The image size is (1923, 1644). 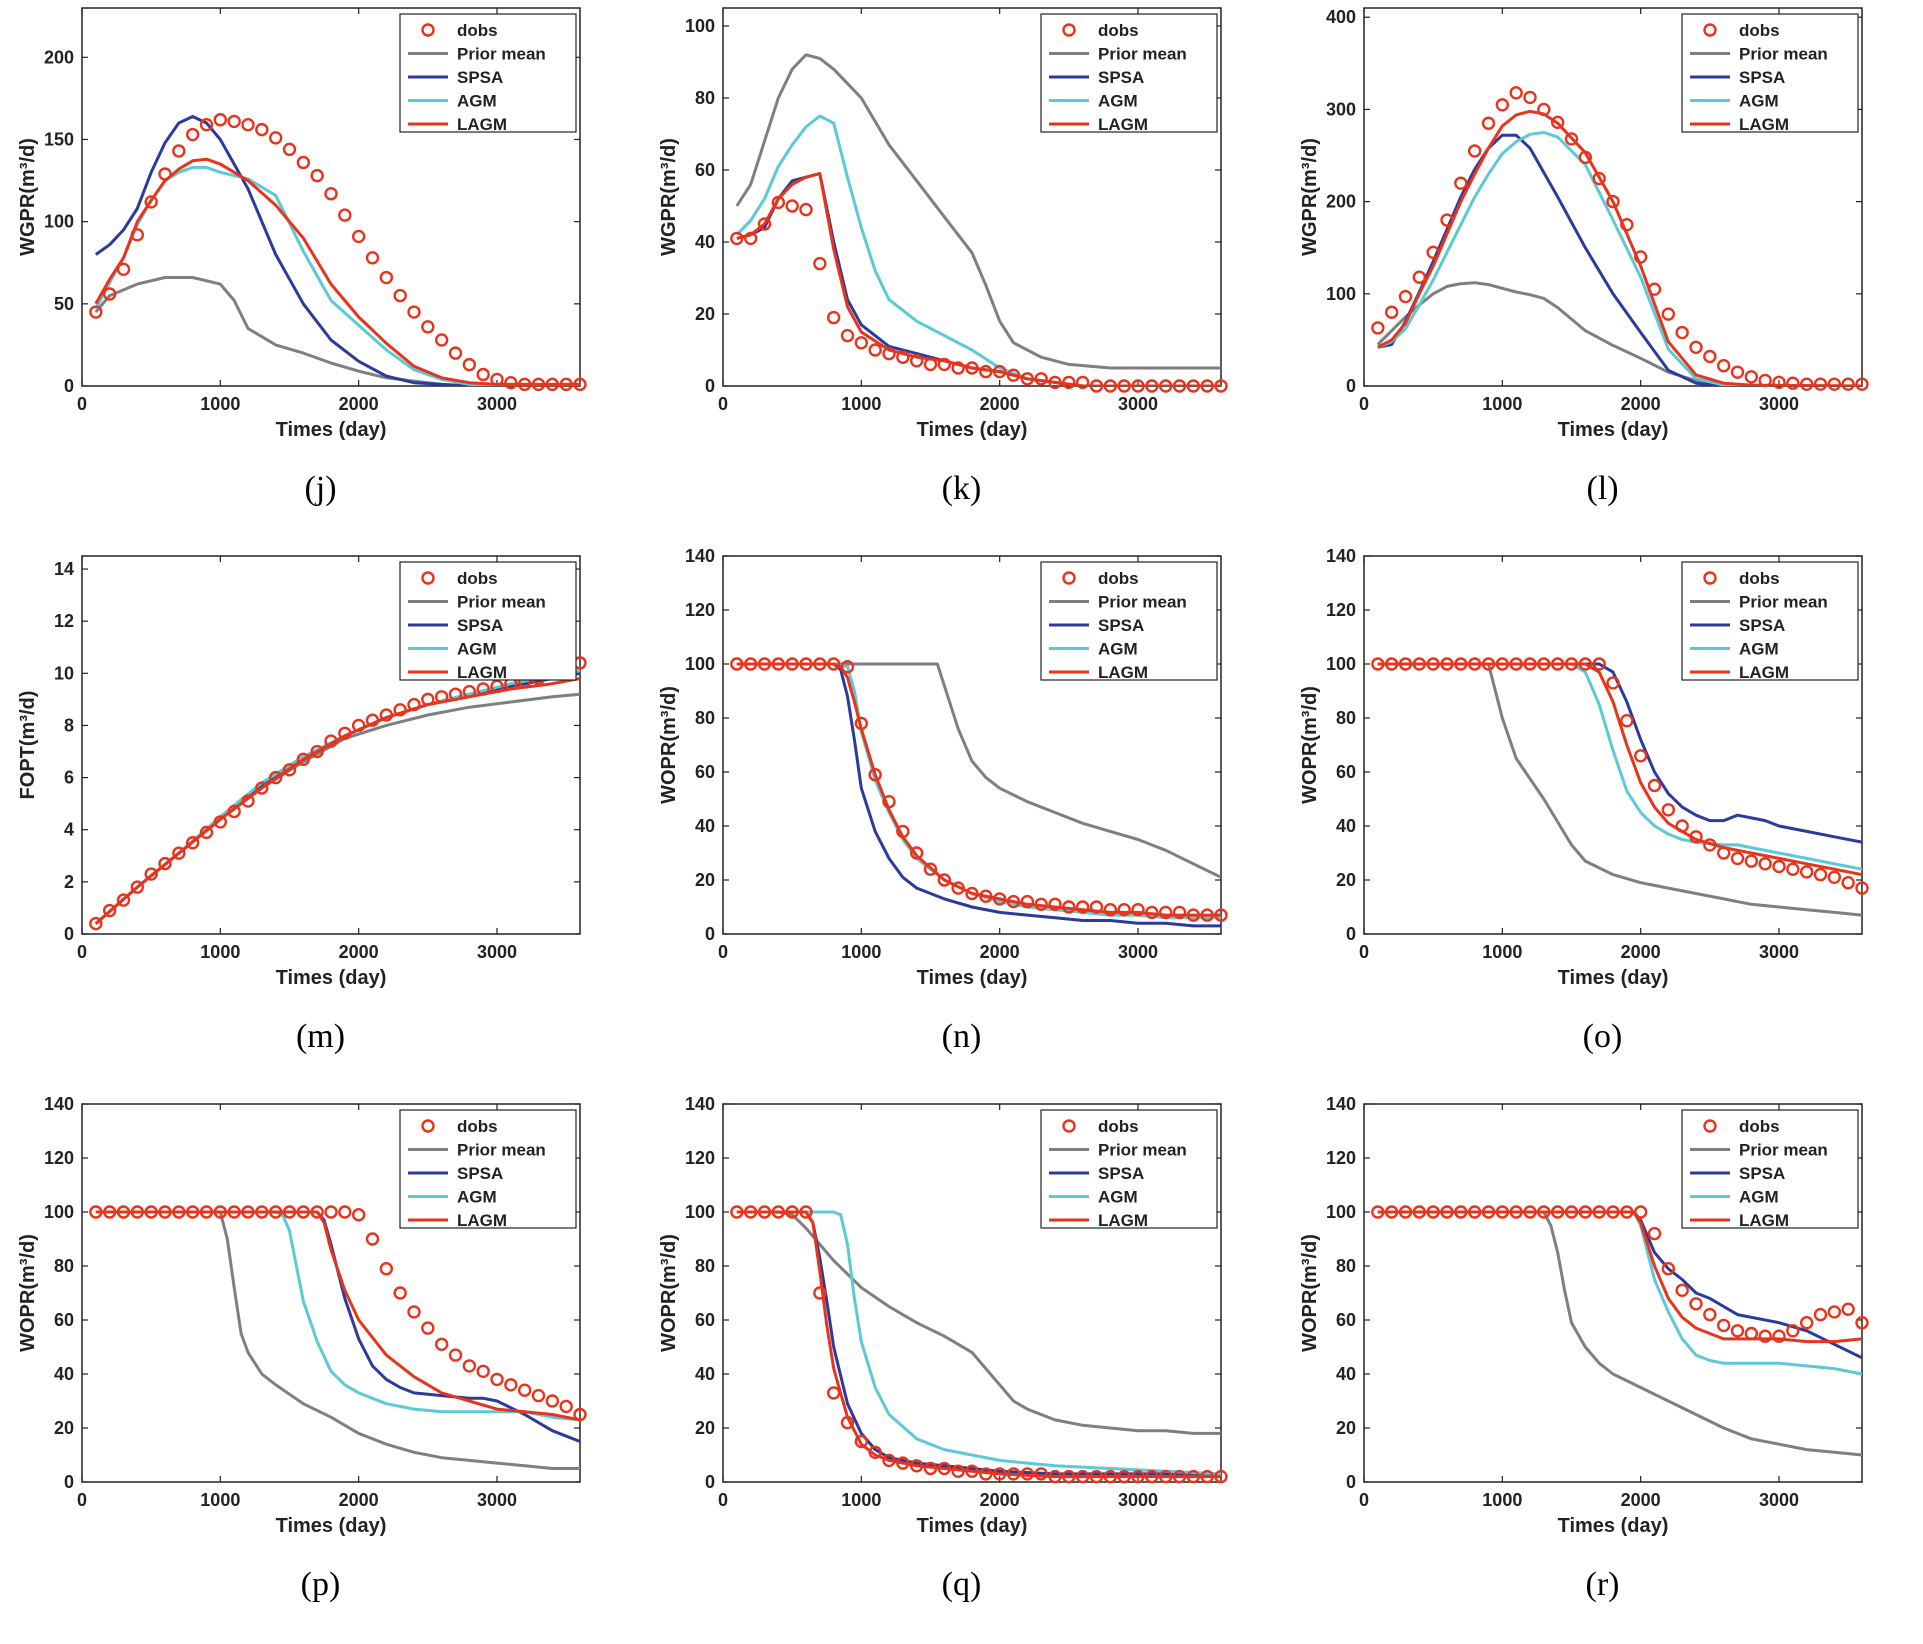 What do you see at coordinates (1341, 294) in the screenshot?
I see `y-tick-label: 100` at bounding box center [1341, 294].